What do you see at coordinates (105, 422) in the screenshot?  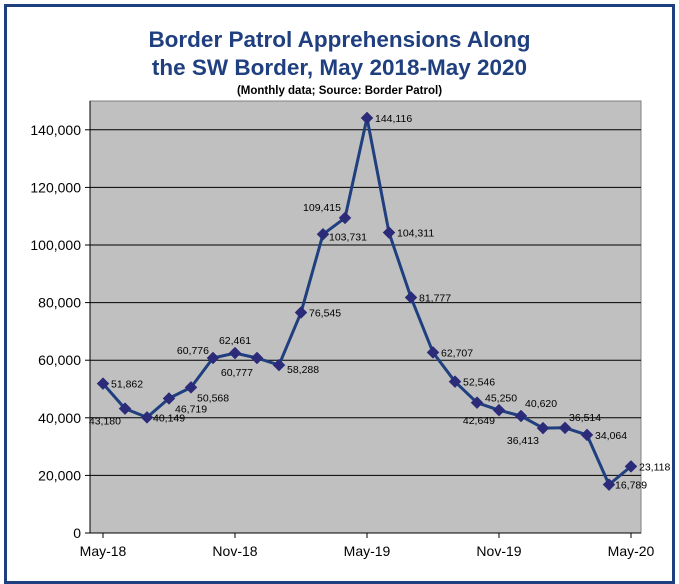 I see `data-label: 43,180` at bounding box center [105, 422].